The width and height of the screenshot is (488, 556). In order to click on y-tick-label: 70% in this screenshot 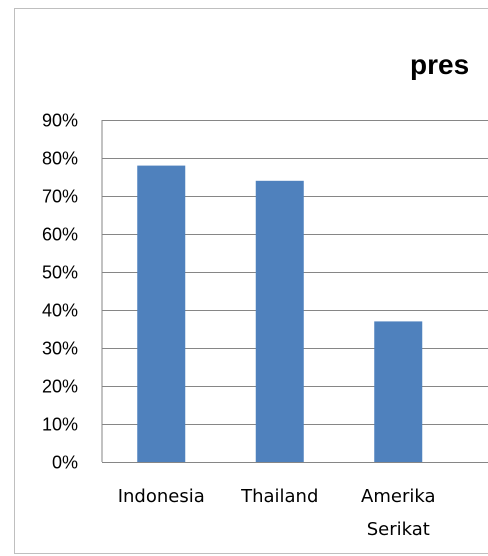, I will do `click(60, 197)`.